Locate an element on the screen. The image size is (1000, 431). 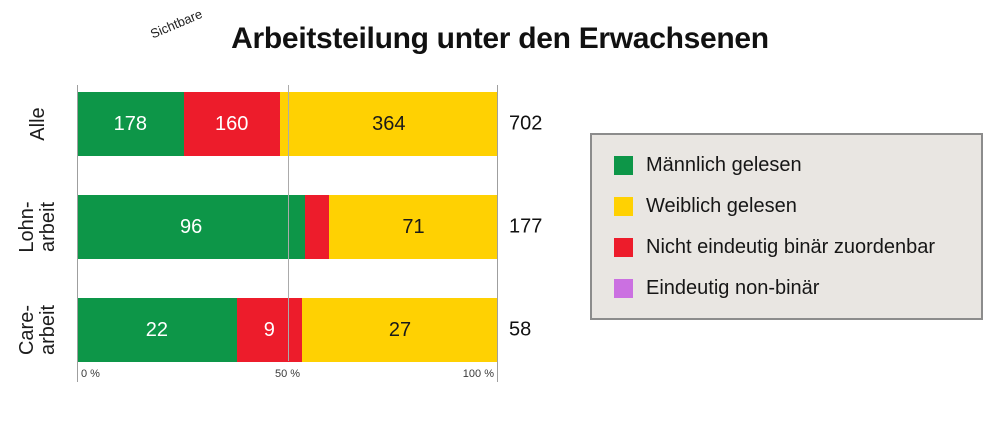
legend-item: Weiblich gelesen is located at coordinates (797, 206).